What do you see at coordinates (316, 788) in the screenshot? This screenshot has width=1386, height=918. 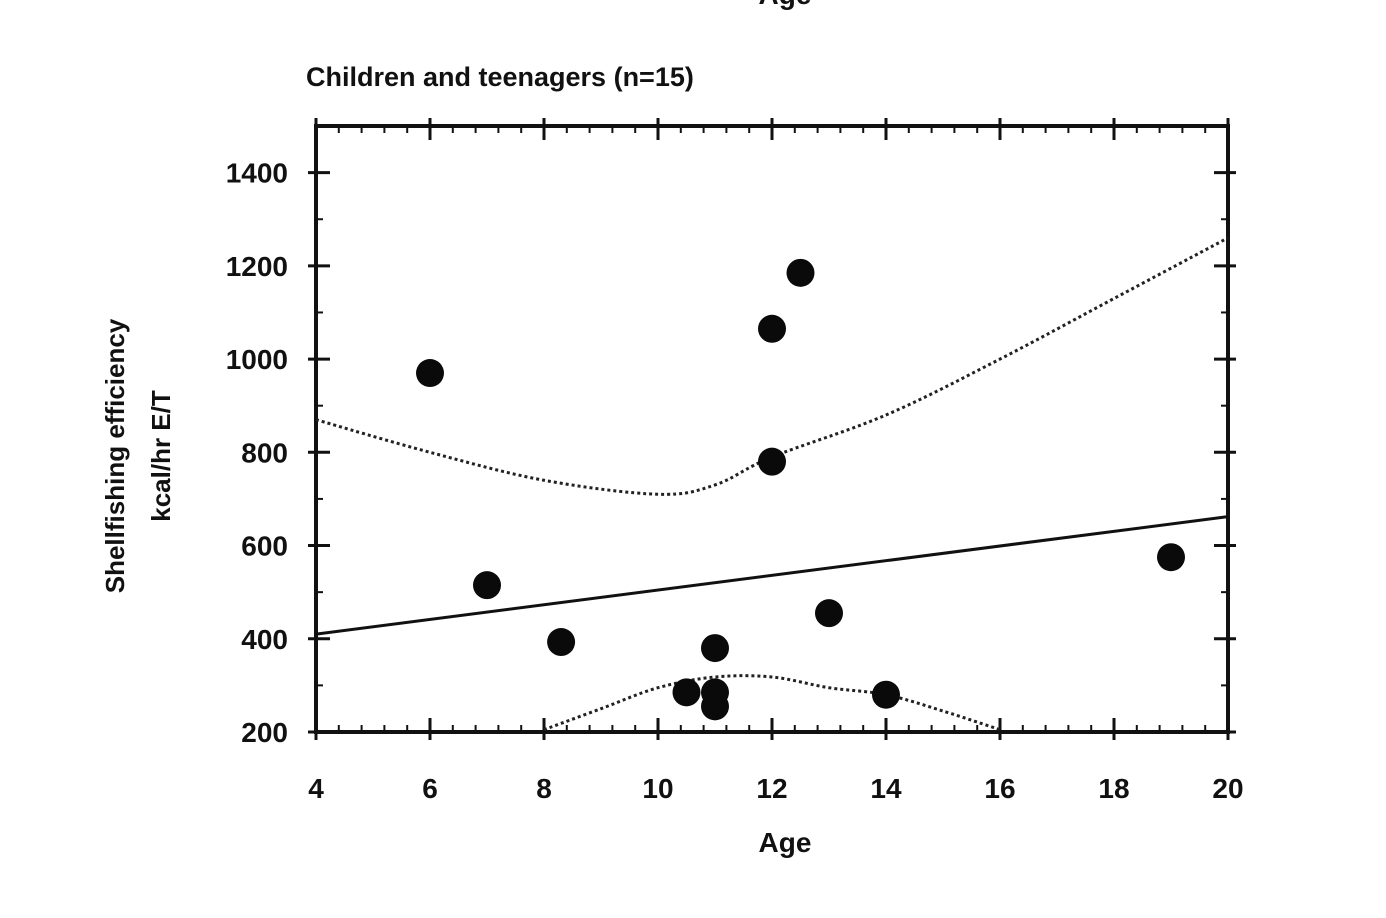 I see `x-tick-label: 4` at bounding box center [316, 788].